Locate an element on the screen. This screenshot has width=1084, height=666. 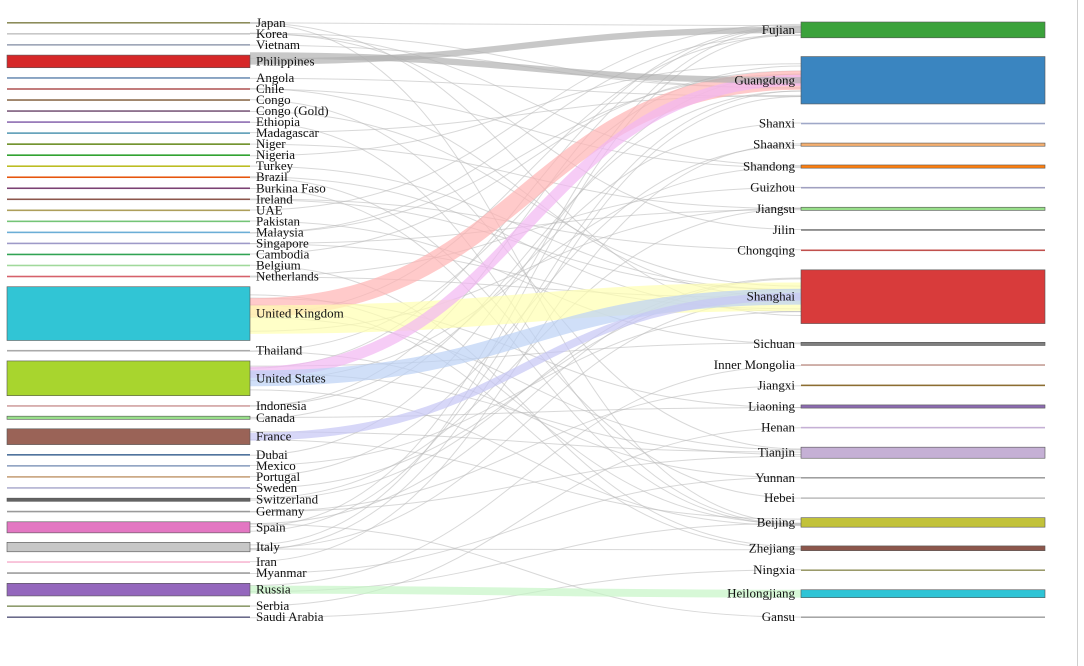
target-node-shandong is located at coordinates (923, 166).